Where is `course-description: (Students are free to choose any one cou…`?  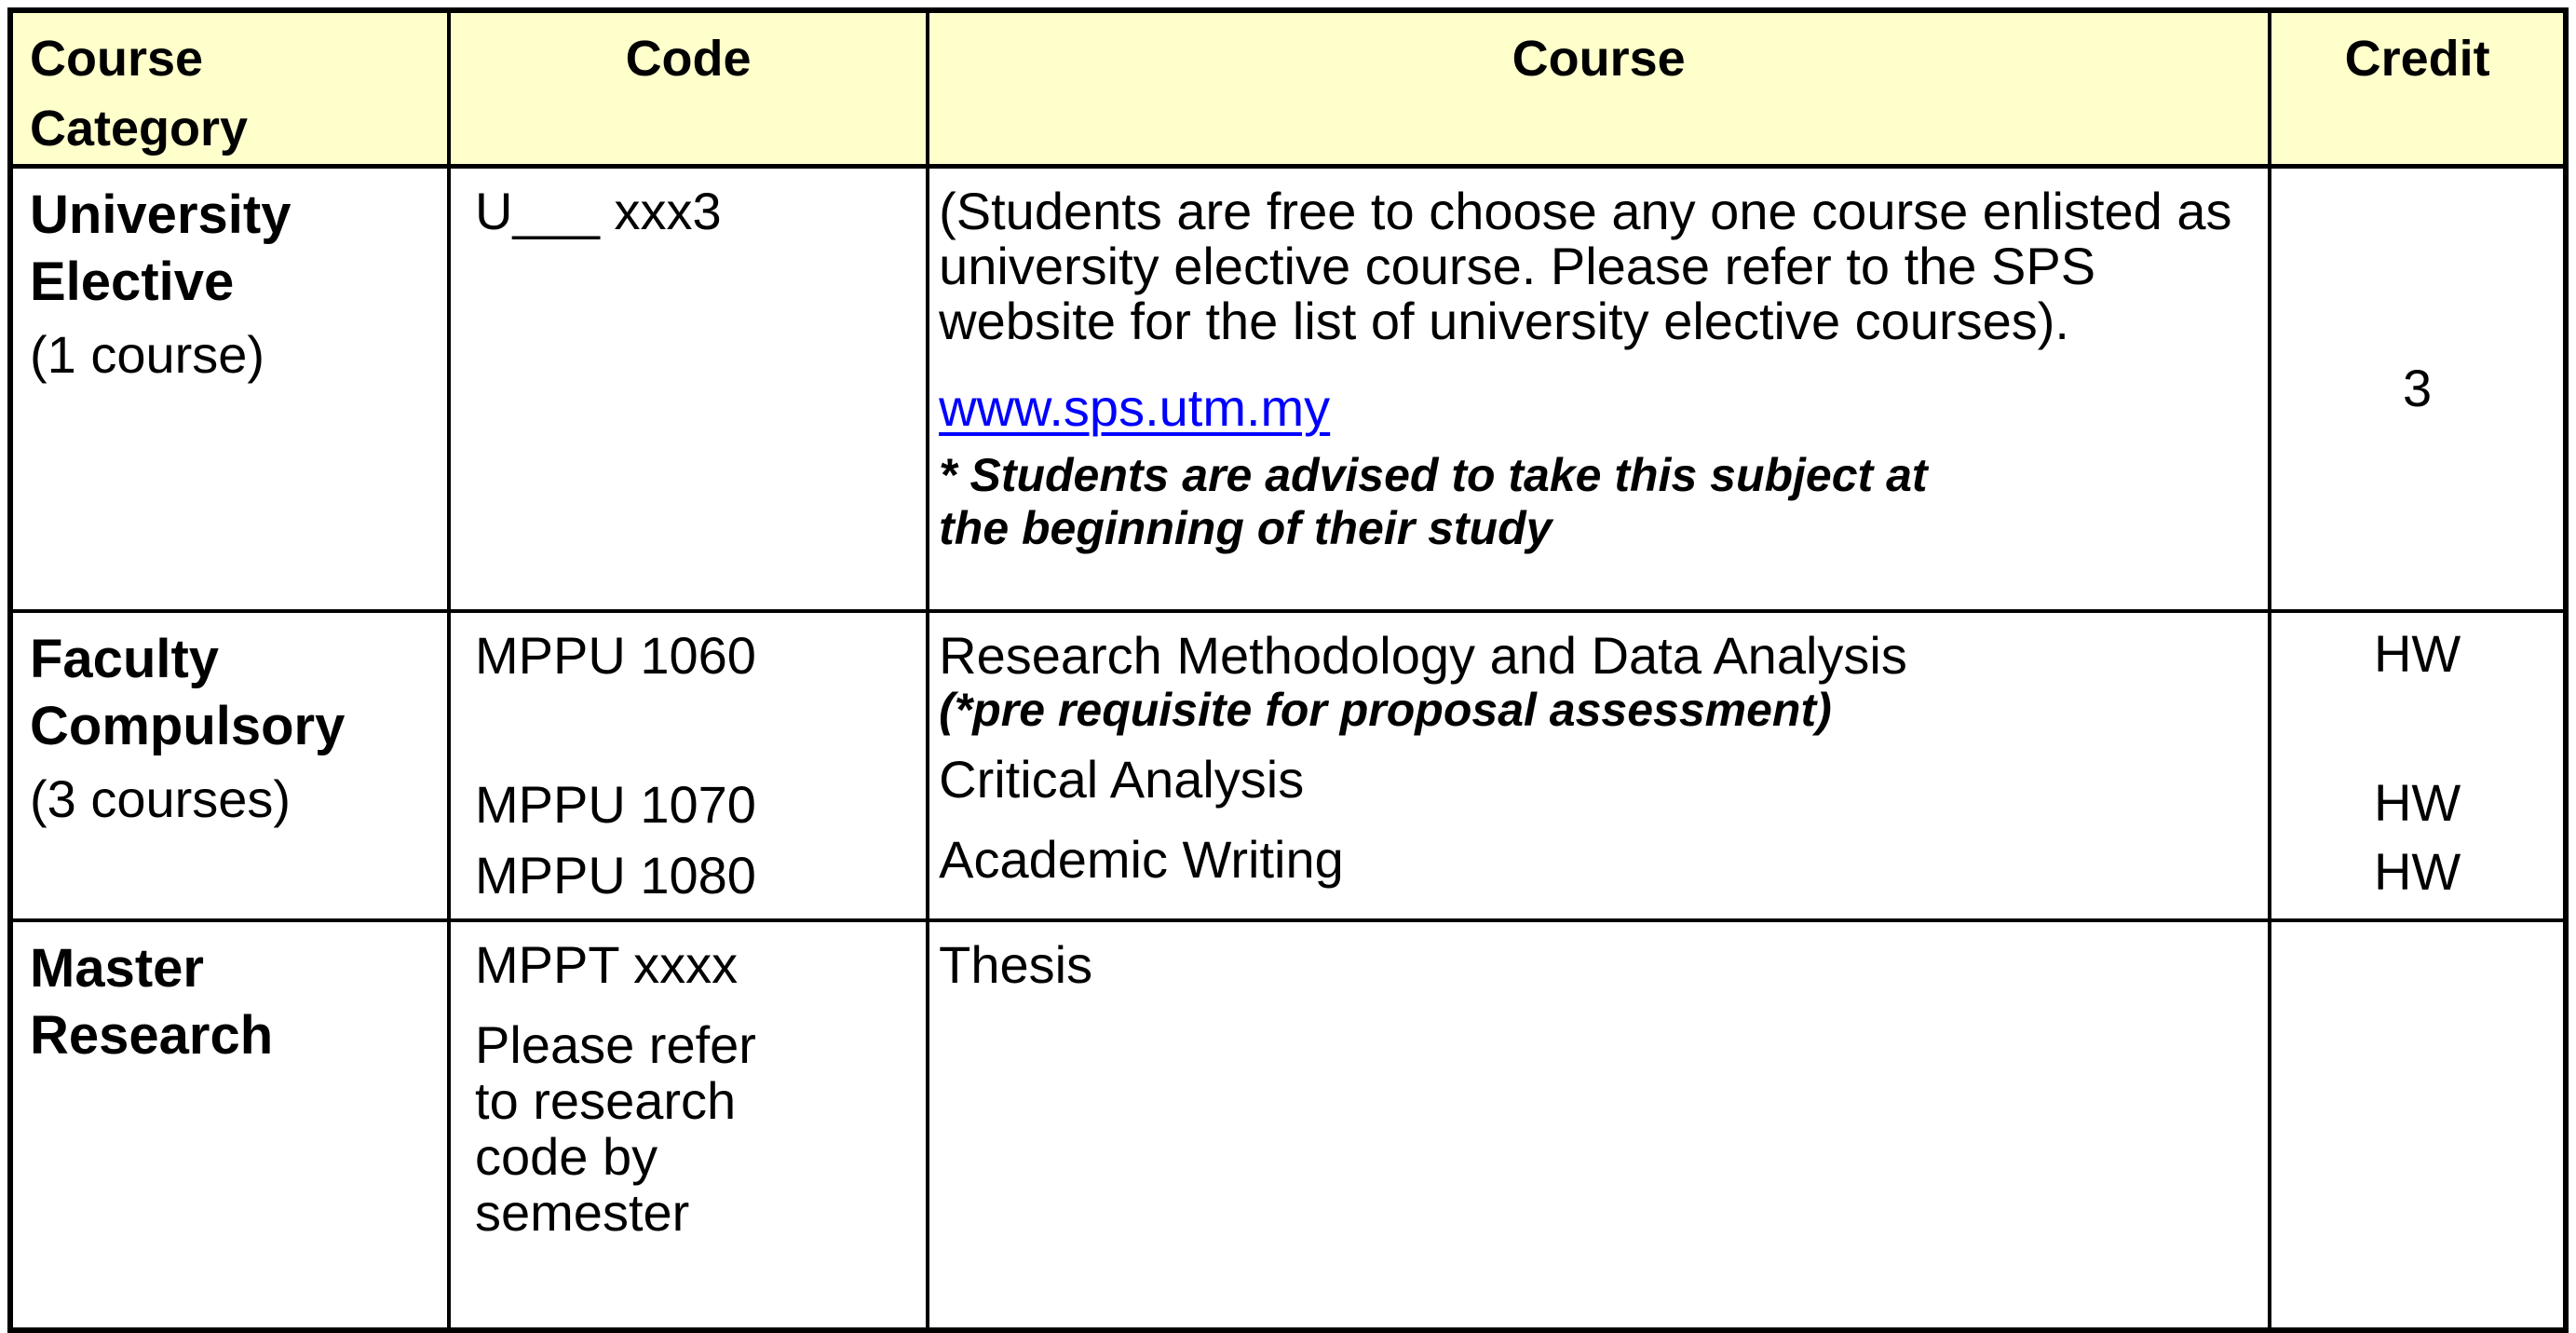 course-description: (Students are free to choose any one cou… is located at coordinates (1585, 266).